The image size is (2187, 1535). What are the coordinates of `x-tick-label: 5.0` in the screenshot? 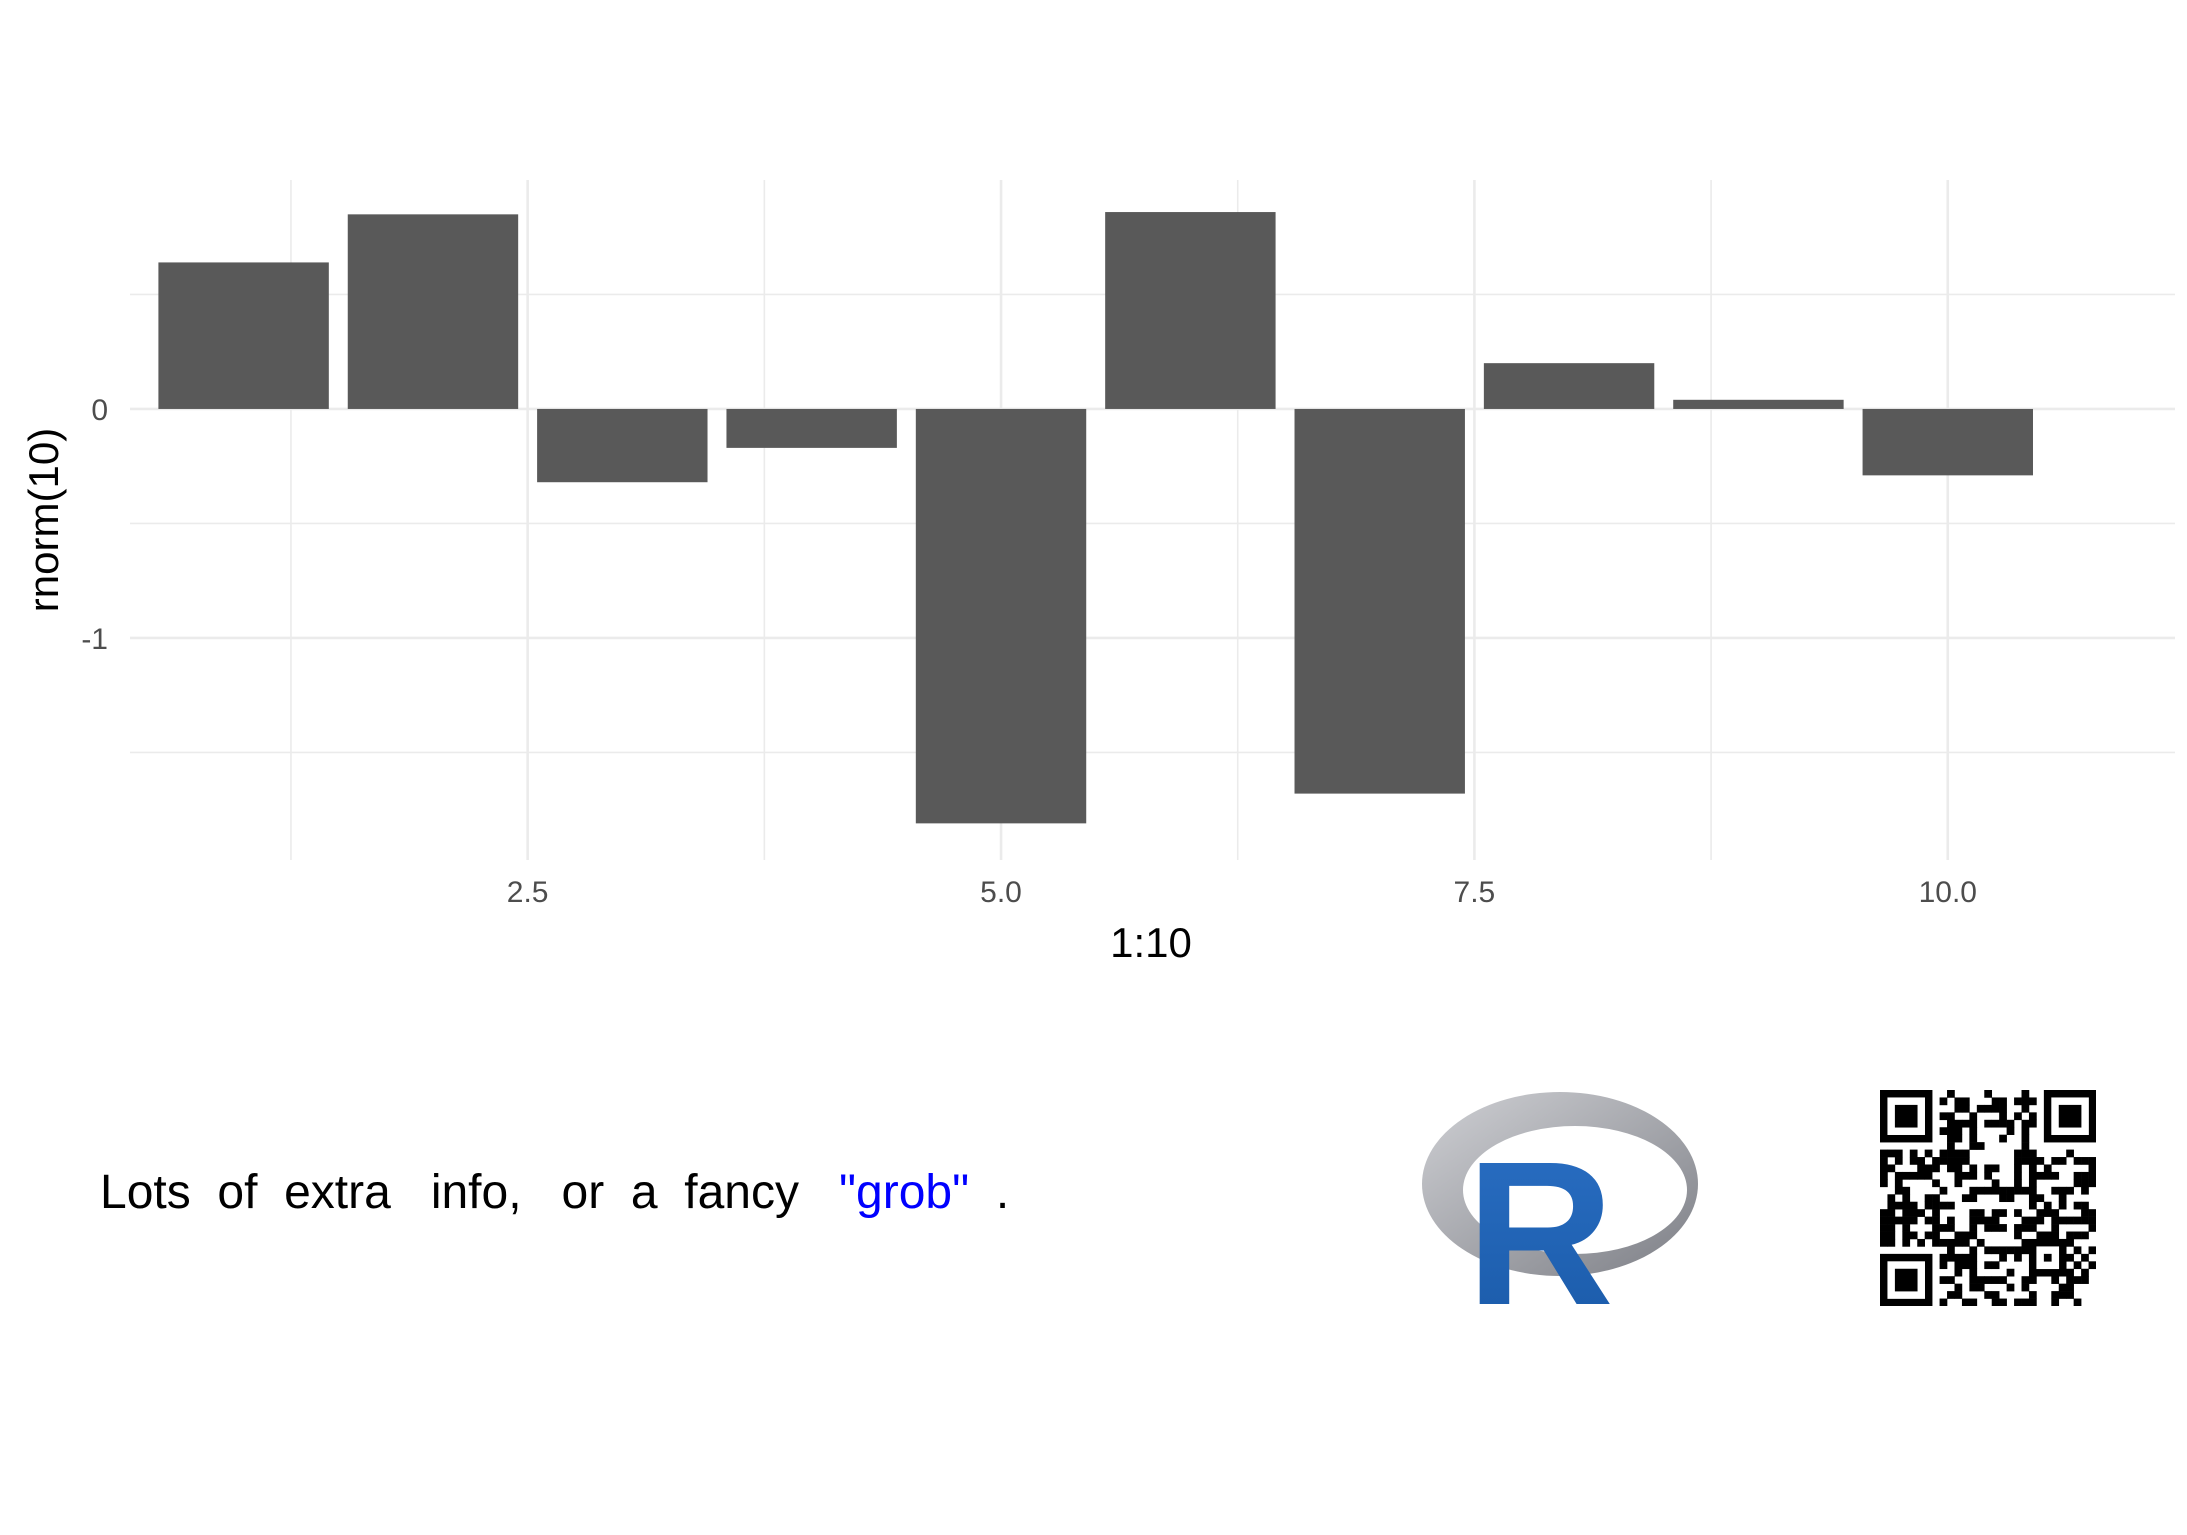 It's located at (1001, 892).